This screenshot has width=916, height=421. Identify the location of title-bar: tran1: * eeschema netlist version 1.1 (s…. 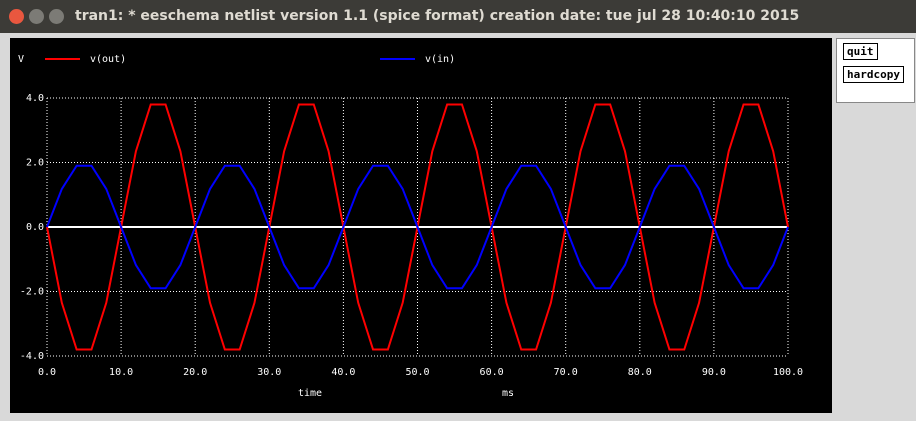
(458, 16).